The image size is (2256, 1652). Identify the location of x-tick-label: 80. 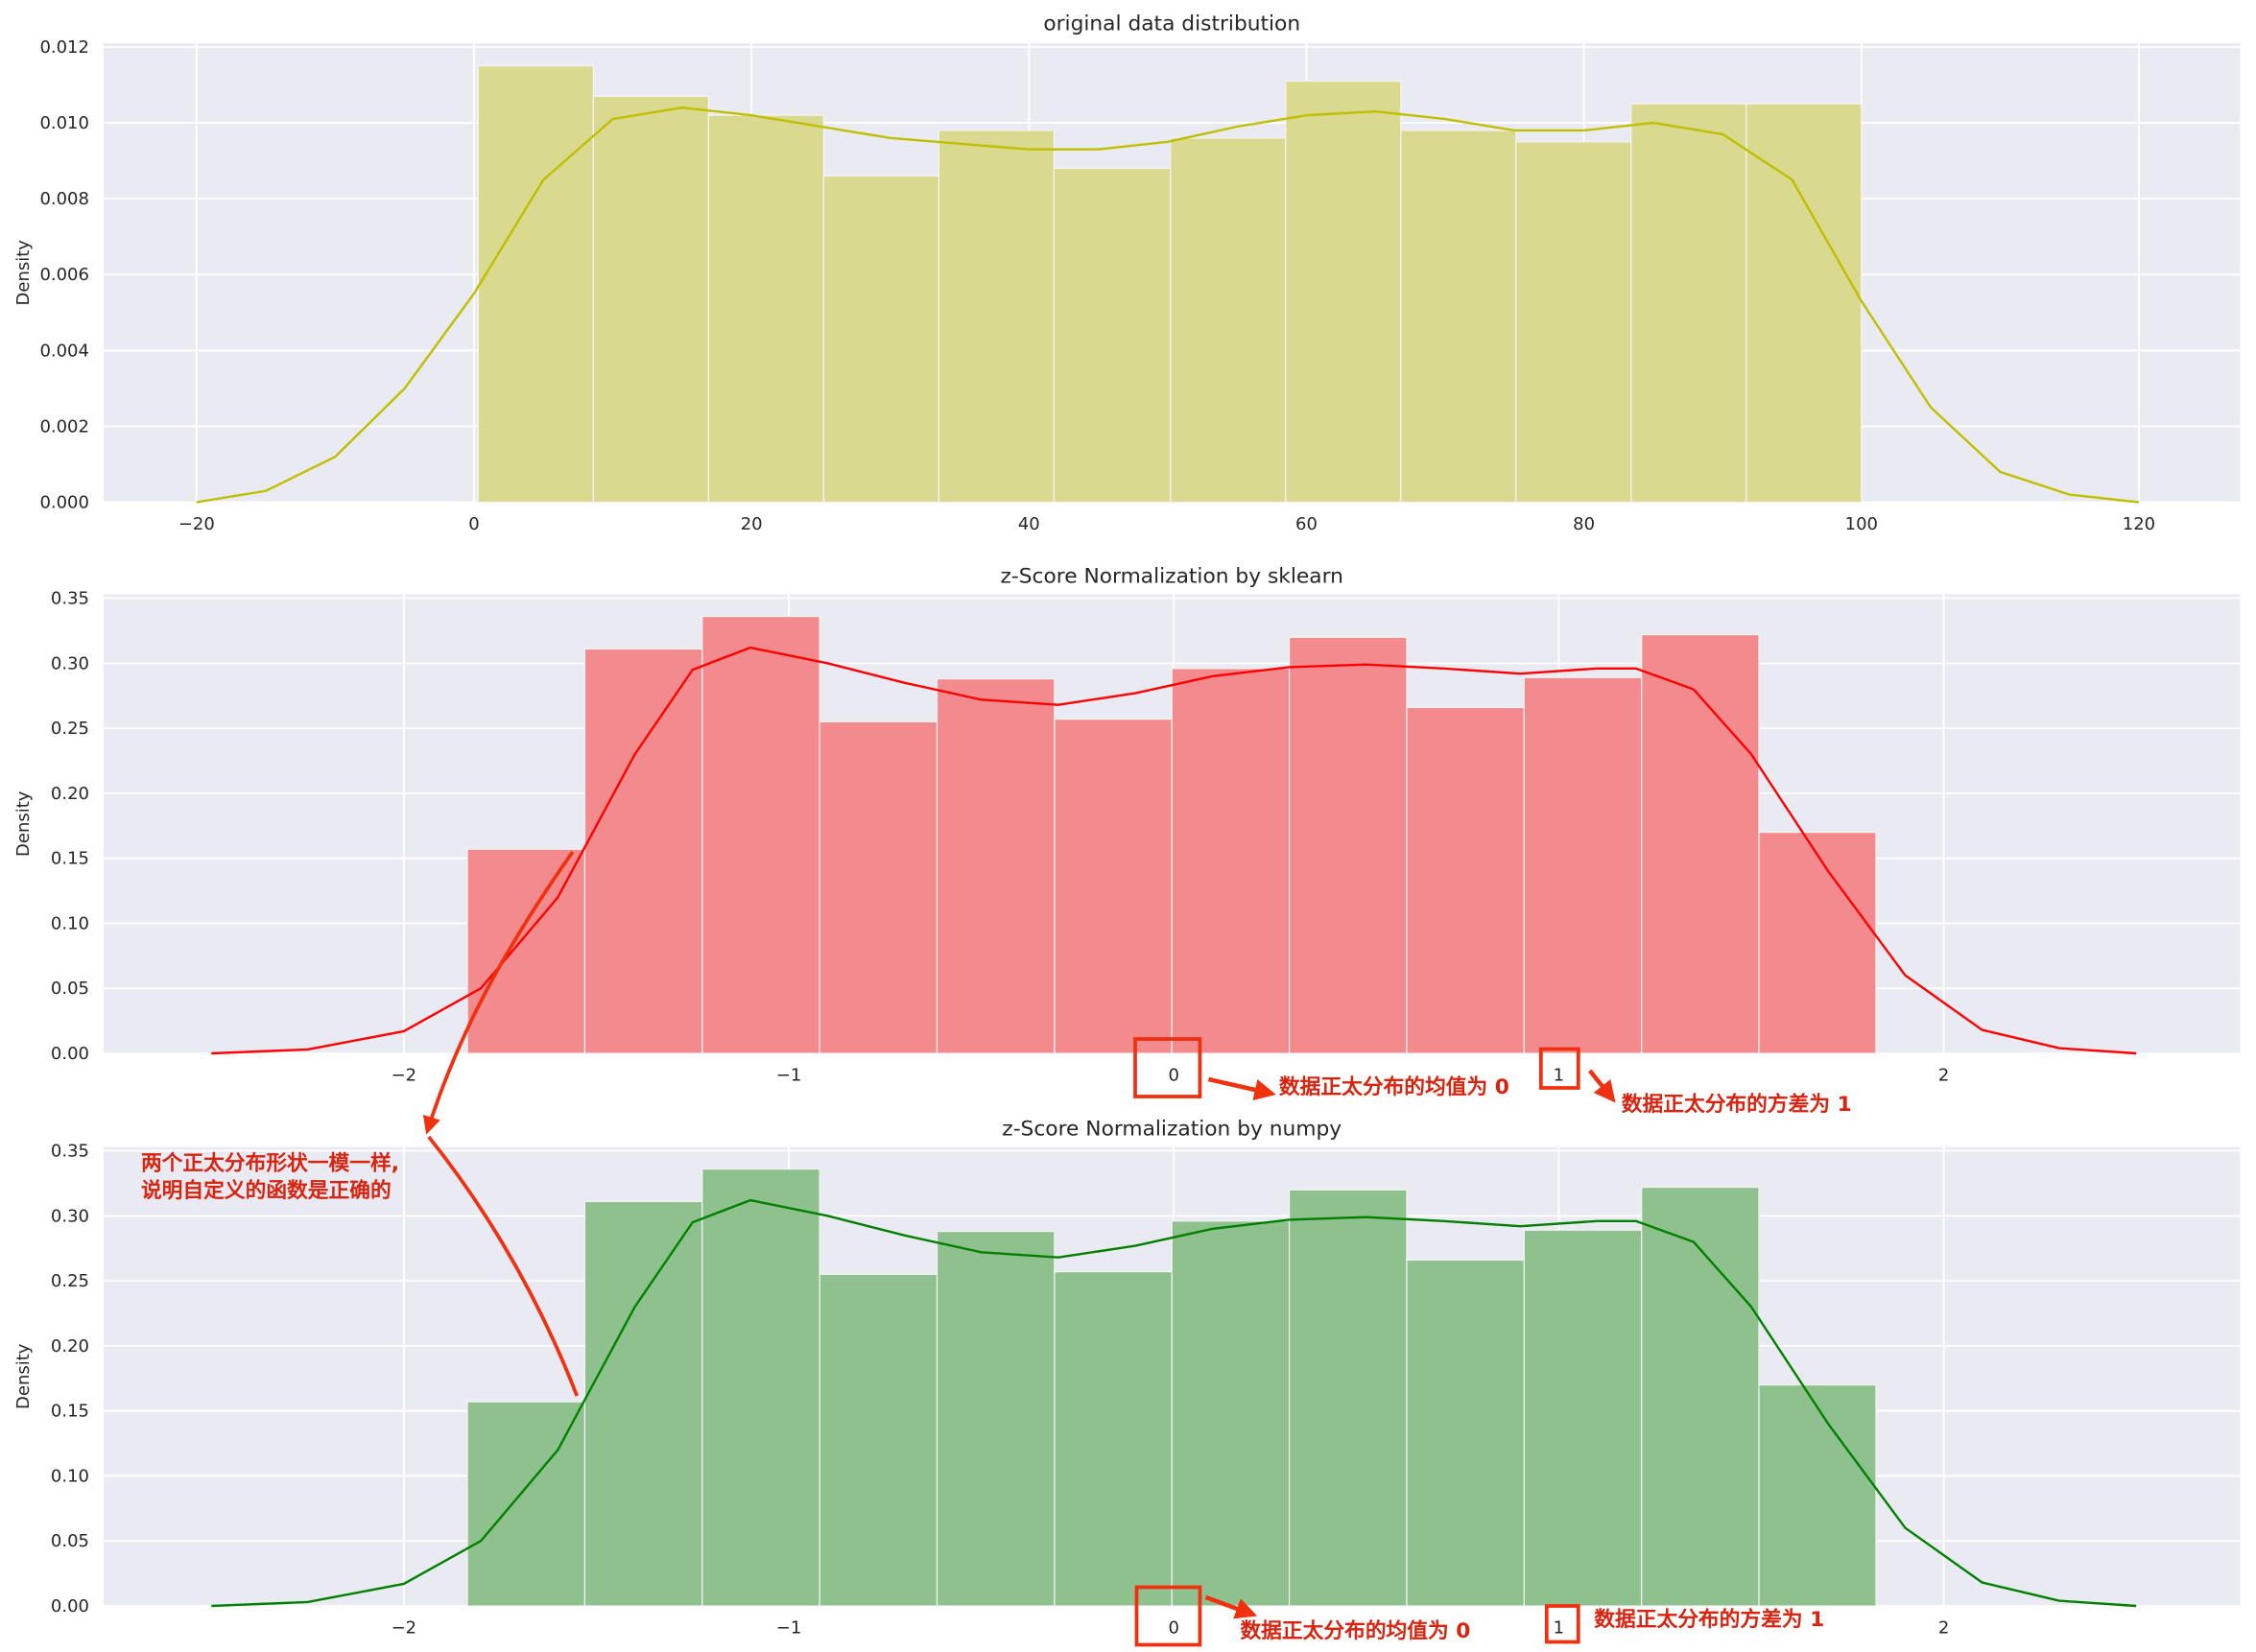
(1584, 524).